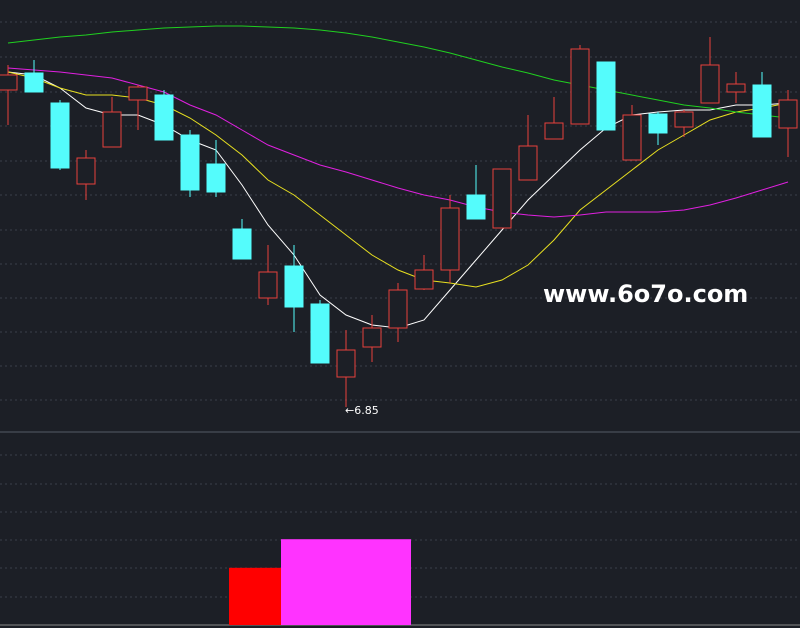 The width and height of the screenshot is (800, 628). Describe the element at coordinates (362, 410) in the screenshot. I see `low-annotation: ←6.85` at that location.